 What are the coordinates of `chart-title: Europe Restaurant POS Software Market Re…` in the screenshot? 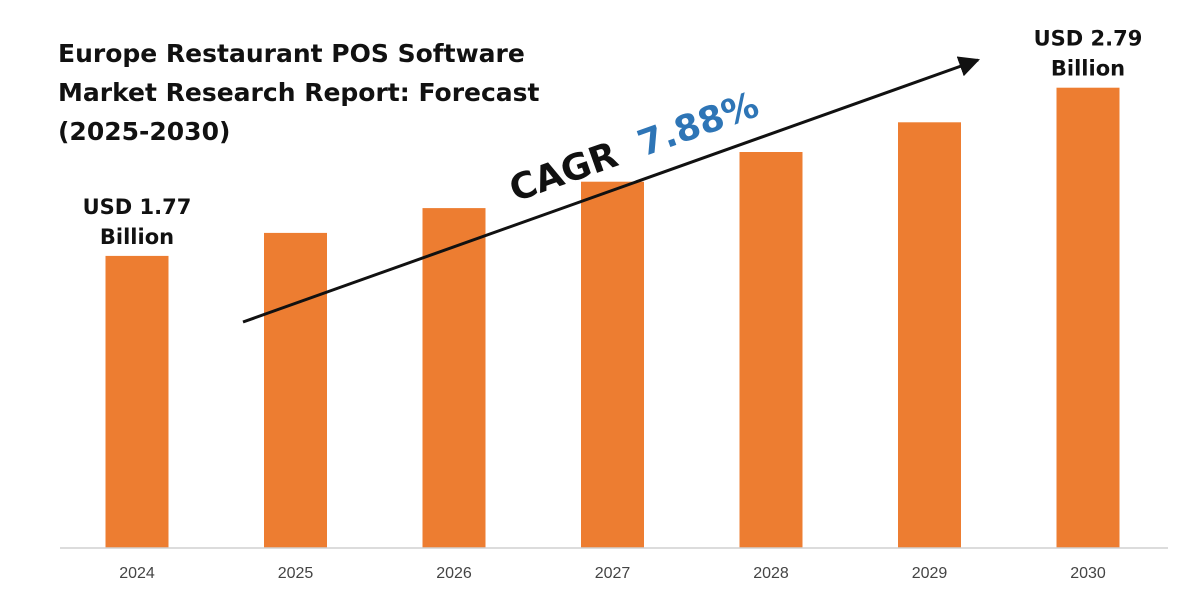 It's located at (301, 92).